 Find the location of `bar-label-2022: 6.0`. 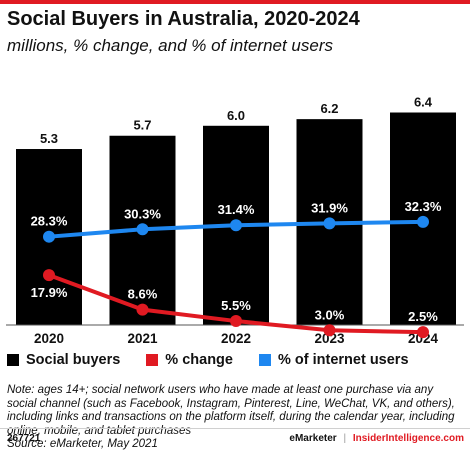

bar-label-2022: 6.0 is located at coordinates (236, 115).